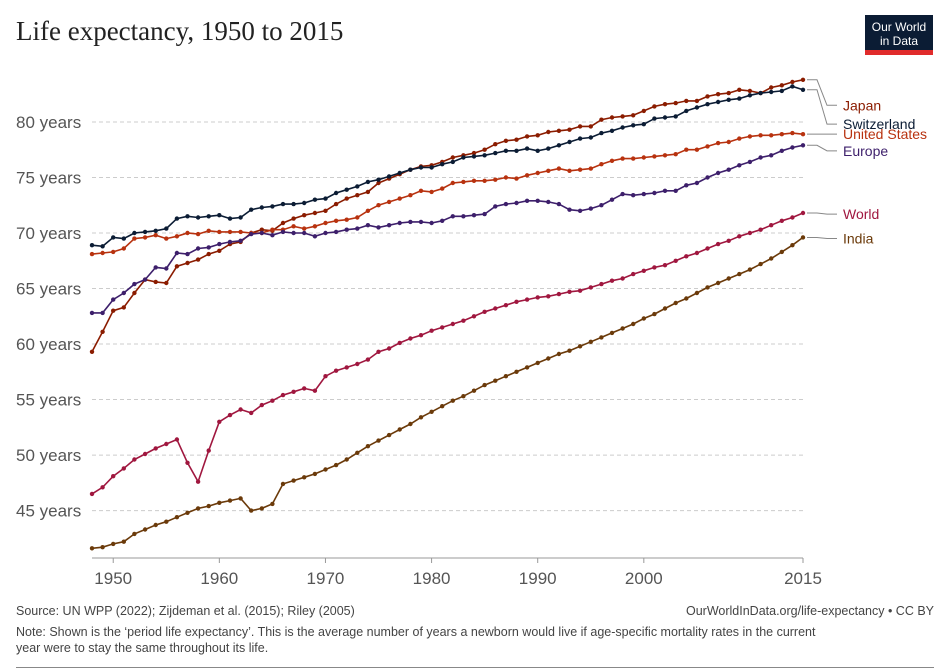 This screenshot has height=671, width=950. What do you see at coordinates (865, 151) in the screenshot?
I see `series-label-europe: Europe` at bounding box center [865, 151].